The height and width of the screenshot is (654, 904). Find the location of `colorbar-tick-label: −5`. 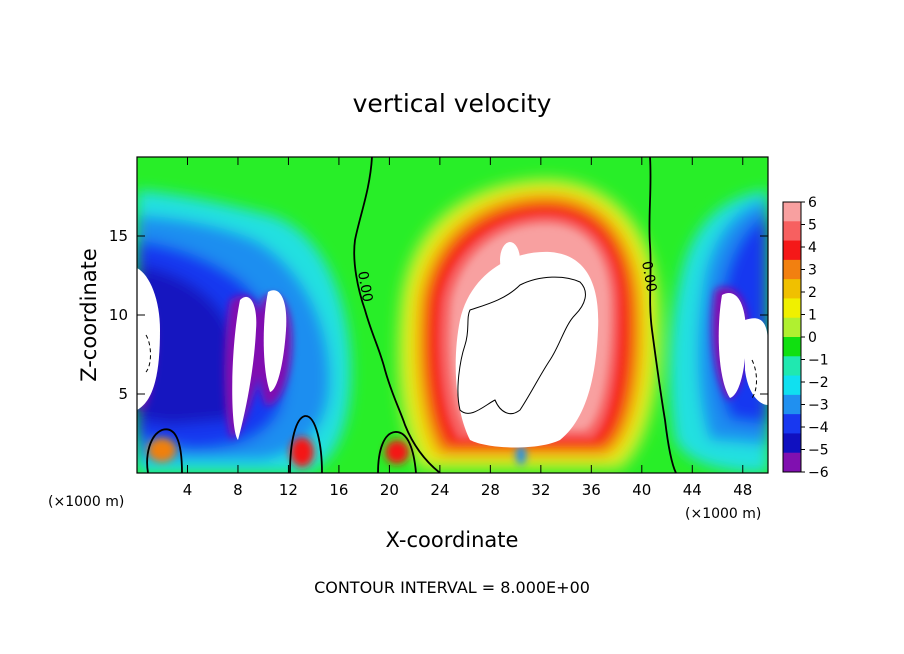

colorbar-tick-label: −5 is located at coordinates (818, 451).